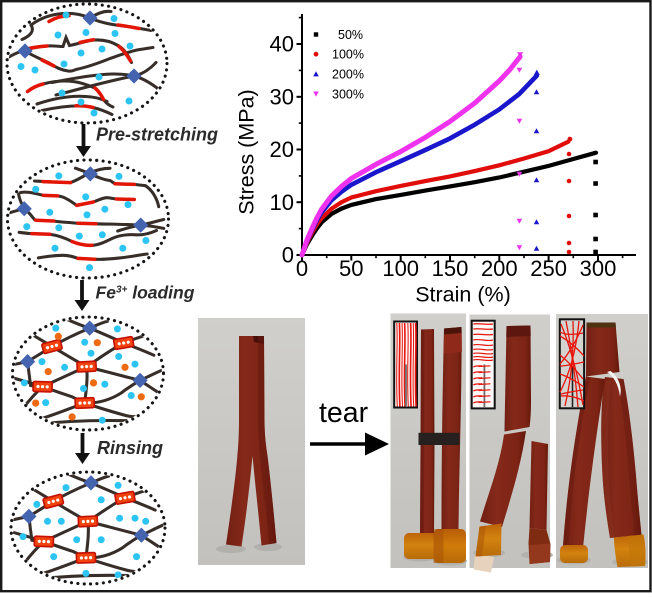 The width and height of the screenshot is (652, 598). Describe the element at coordinates (350, 35) in the screenshot. I see `svg-text: 50%` at that location.